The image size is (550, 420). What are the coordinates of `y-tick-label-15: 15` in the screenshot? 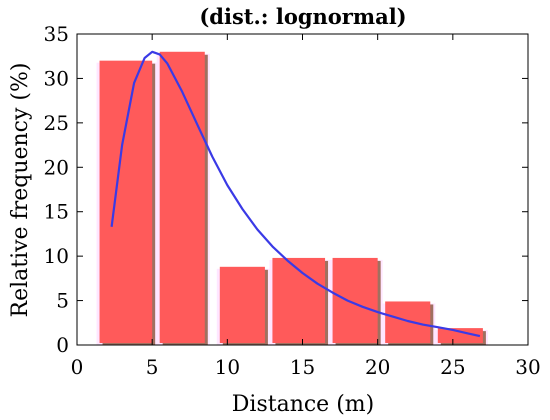 It's located at (56, 212).